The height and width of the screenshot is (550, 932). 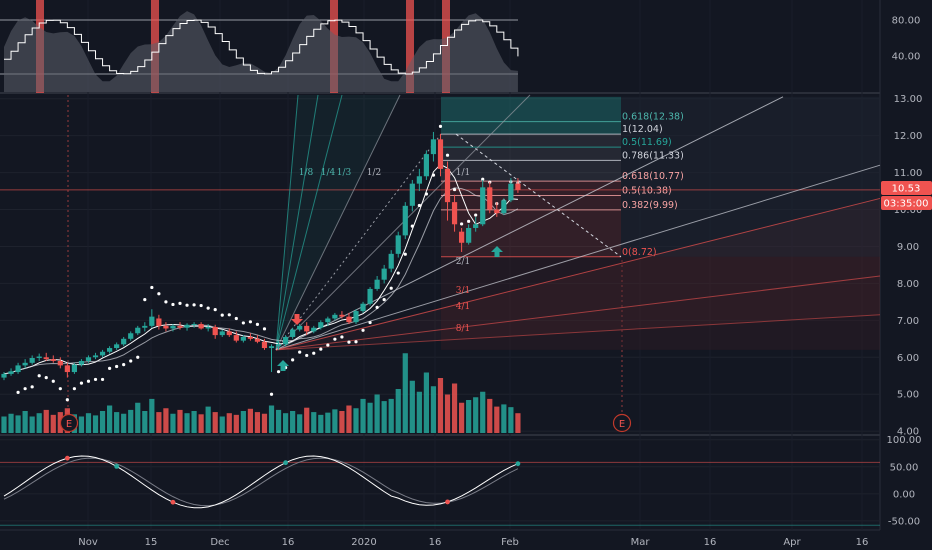 What do you see at coordinates (297, 319) in the screenshot?
I see `sell-arrow` at bounding box center [297, 319].